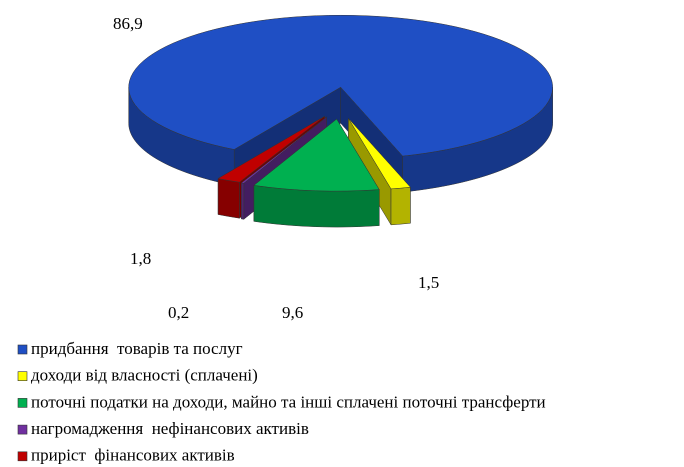 This screenshot has width=684, height=467. I want to click on legend-label: приріст фінансових активів, so click(133, 455).